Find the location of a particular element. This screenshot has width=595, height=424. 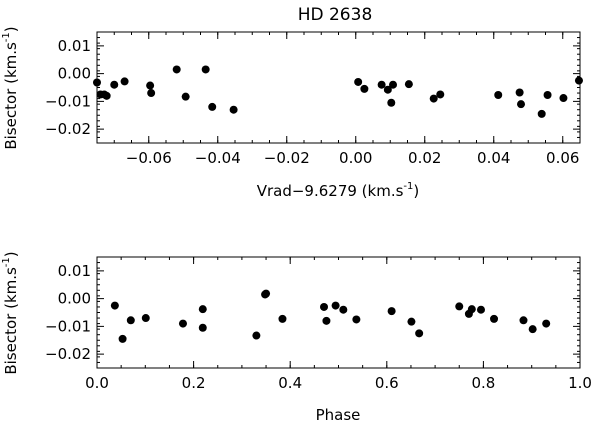

x-tick-label: 0.8 is located at coordinates (483, 383).